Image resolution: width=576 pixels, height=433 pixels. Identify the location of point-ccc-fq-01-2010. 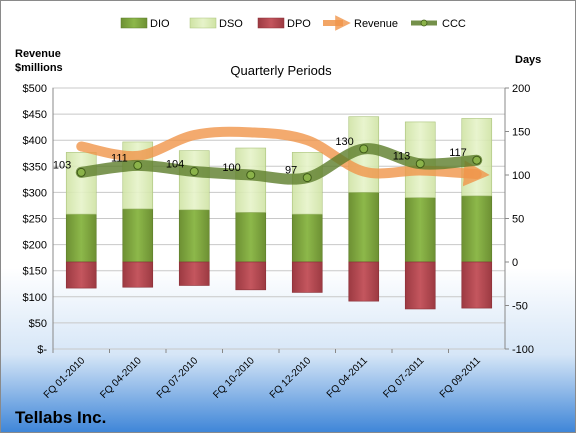
(81, 172).